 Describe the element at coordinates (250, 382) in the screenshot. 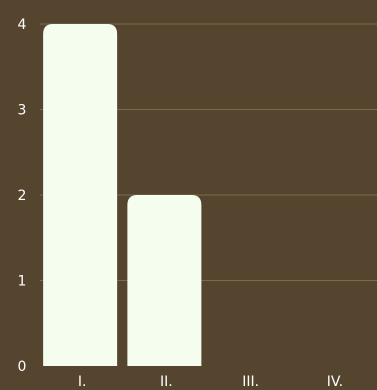

I see `x-tick-label: III.` at that location.